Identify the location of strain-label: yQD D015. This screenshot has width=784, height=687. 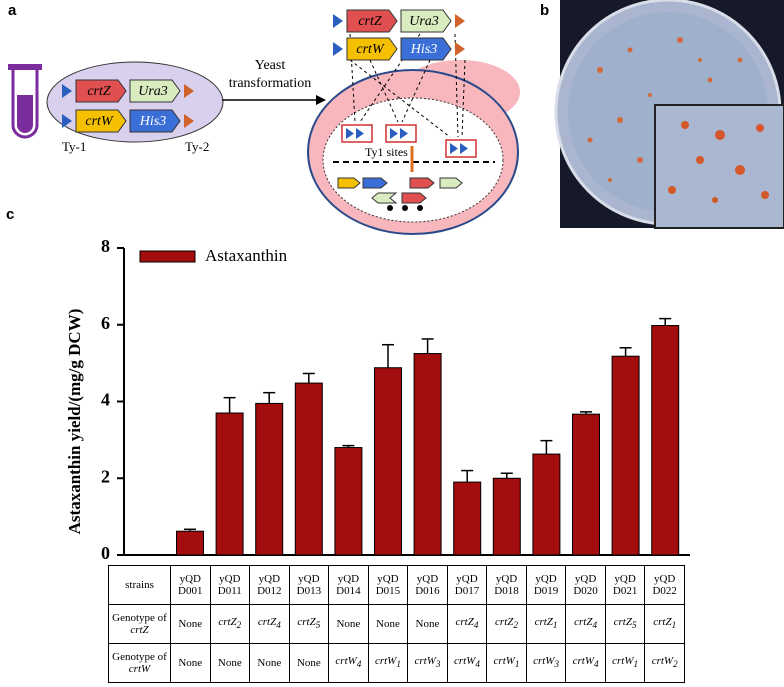
(388, 585).